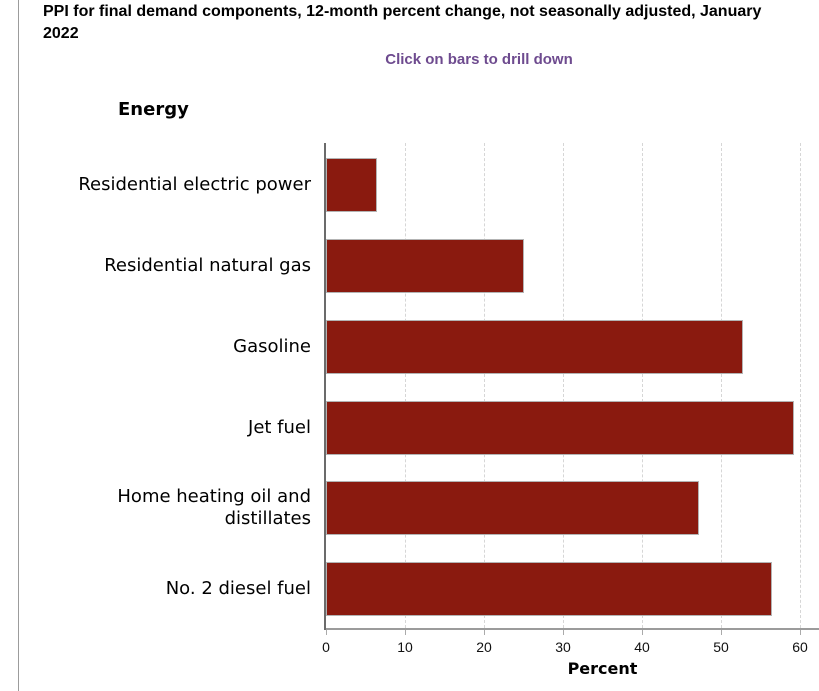 The image size is (819, 691). Describe the element at coordinates (535, 346) in the screenshot. I see `bar-gasoline` at that location.